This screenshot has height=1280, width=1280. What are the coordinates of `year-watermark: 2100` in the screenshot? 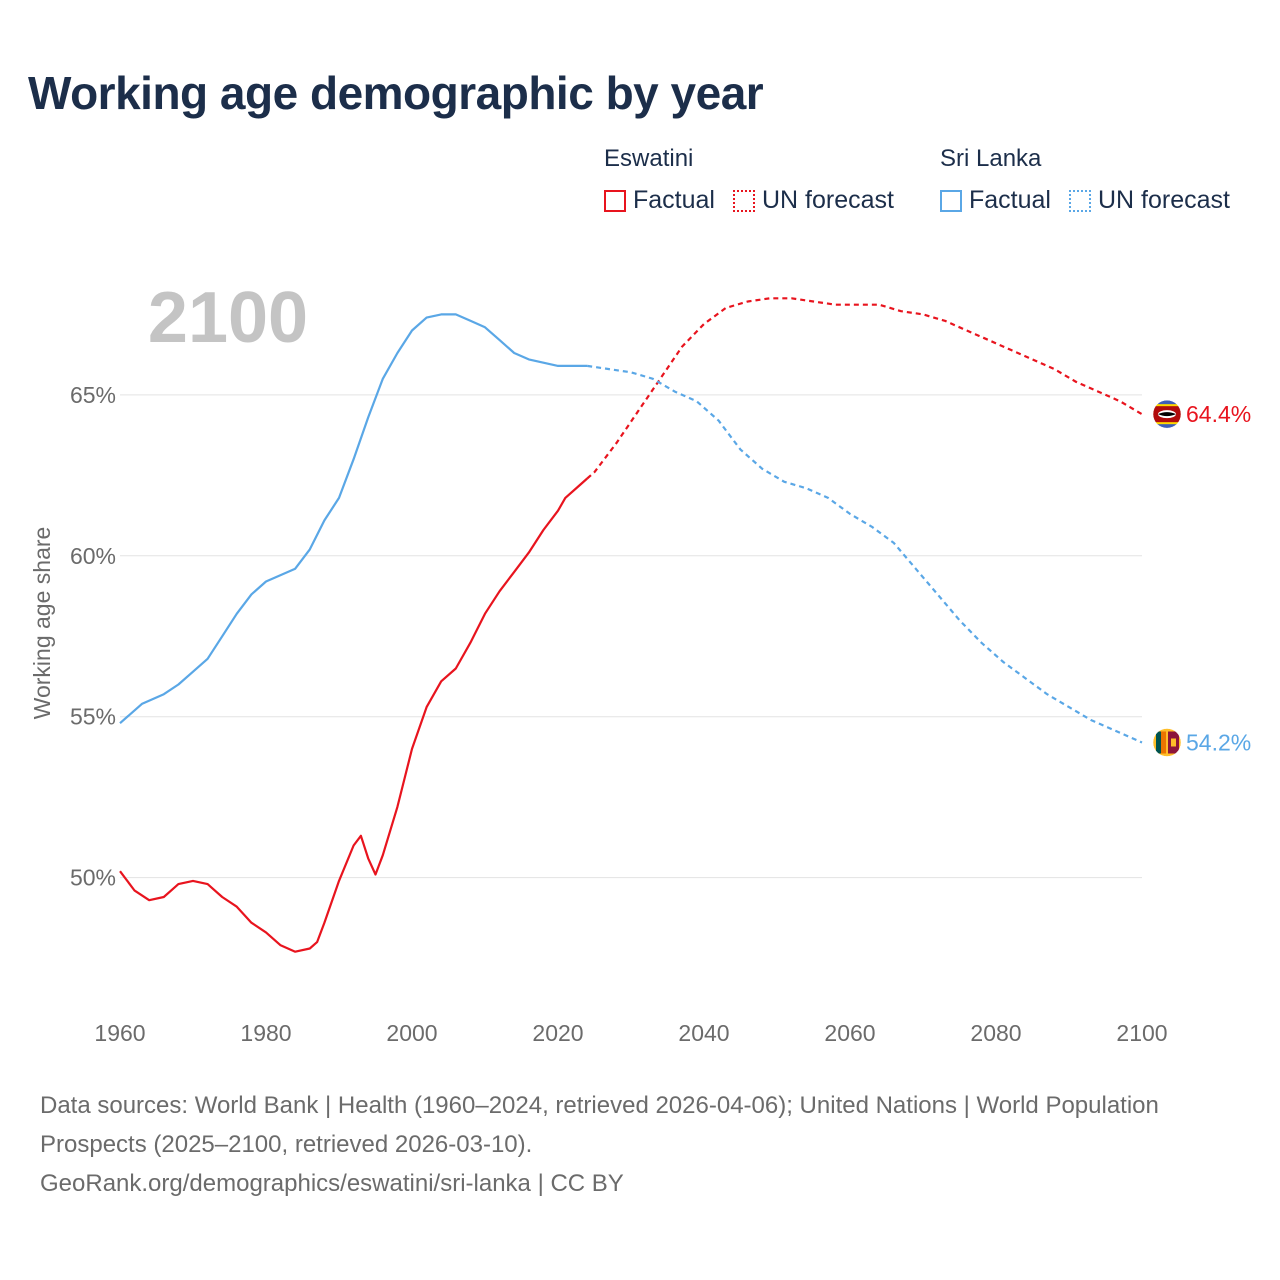 It's located at (228, 318).